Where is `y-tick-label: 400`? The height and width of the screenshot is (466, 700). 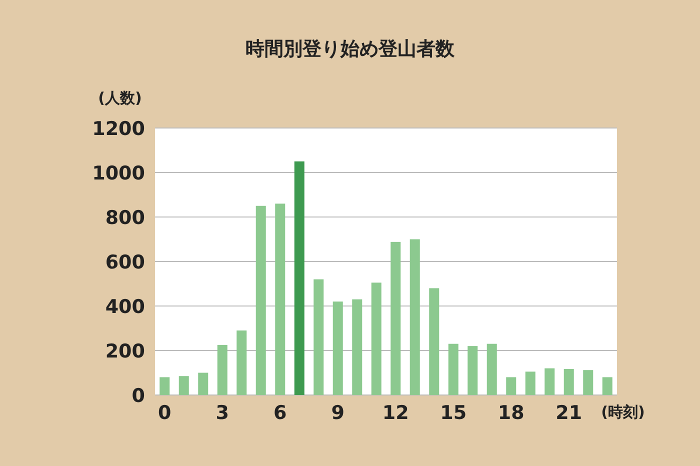 y-tick-label: 400 is located at coordinates (125, 307).